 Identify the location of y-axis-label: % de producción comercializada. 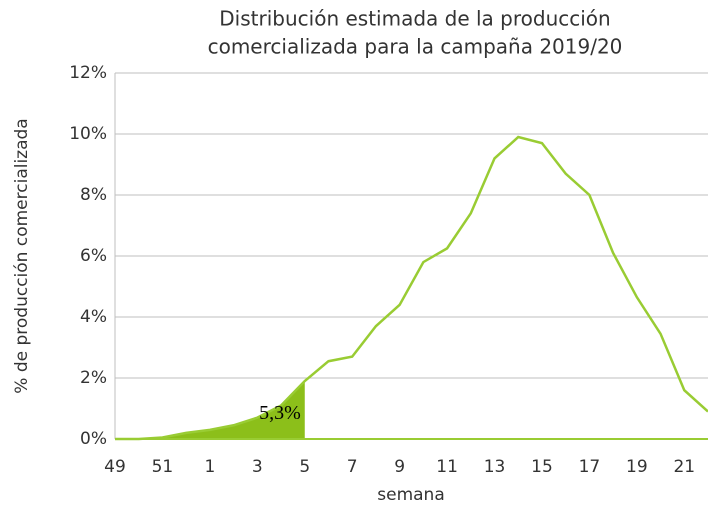
(22, 255).